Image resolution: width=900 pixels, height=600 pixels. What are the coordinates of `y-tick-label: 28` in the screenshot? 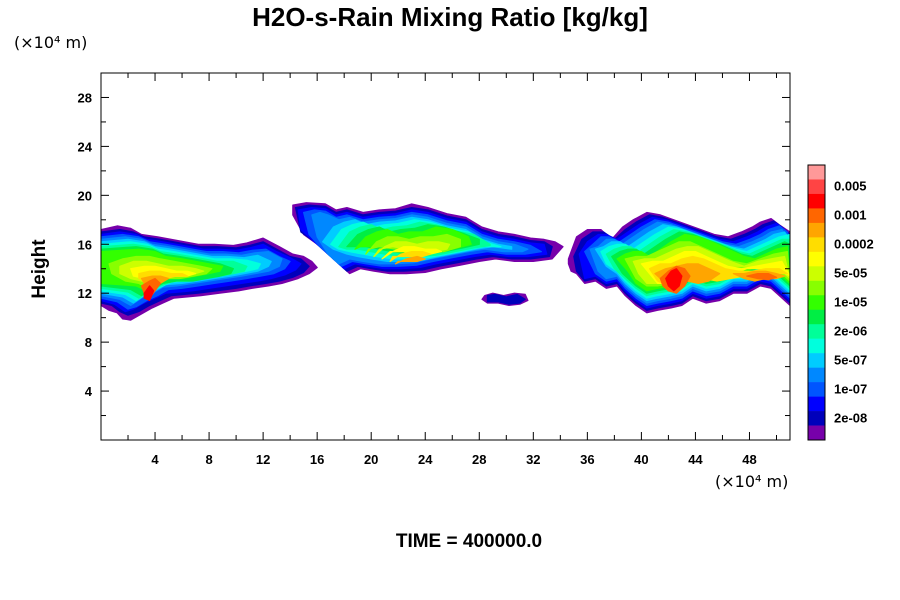 It's located at (85, 97).